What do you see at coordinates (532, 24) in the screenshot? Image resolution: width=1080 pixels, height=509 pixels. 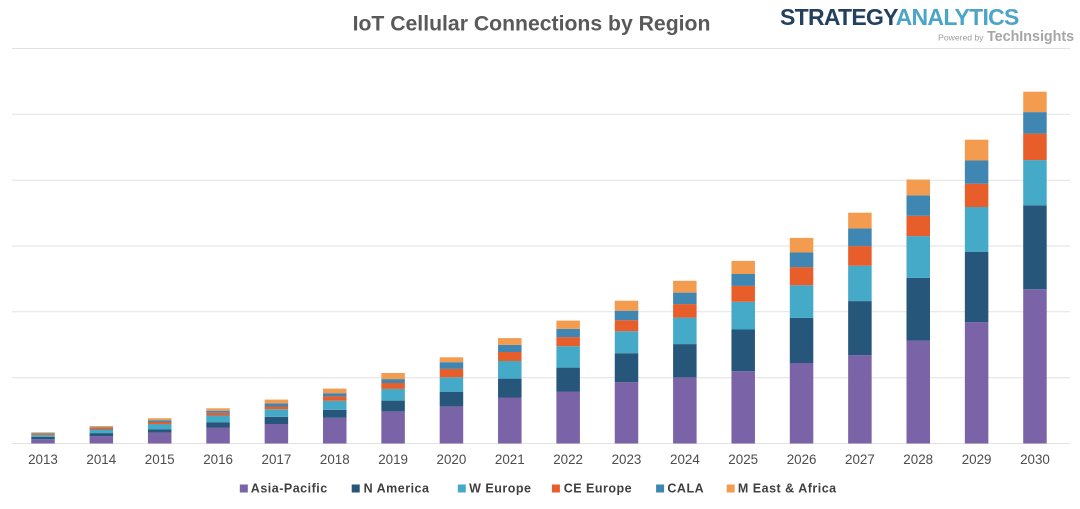 I see `svg-text:IoT Cellular Connections by Re: IoT Cellular Connections by Region` at bounding box center [532, 24].